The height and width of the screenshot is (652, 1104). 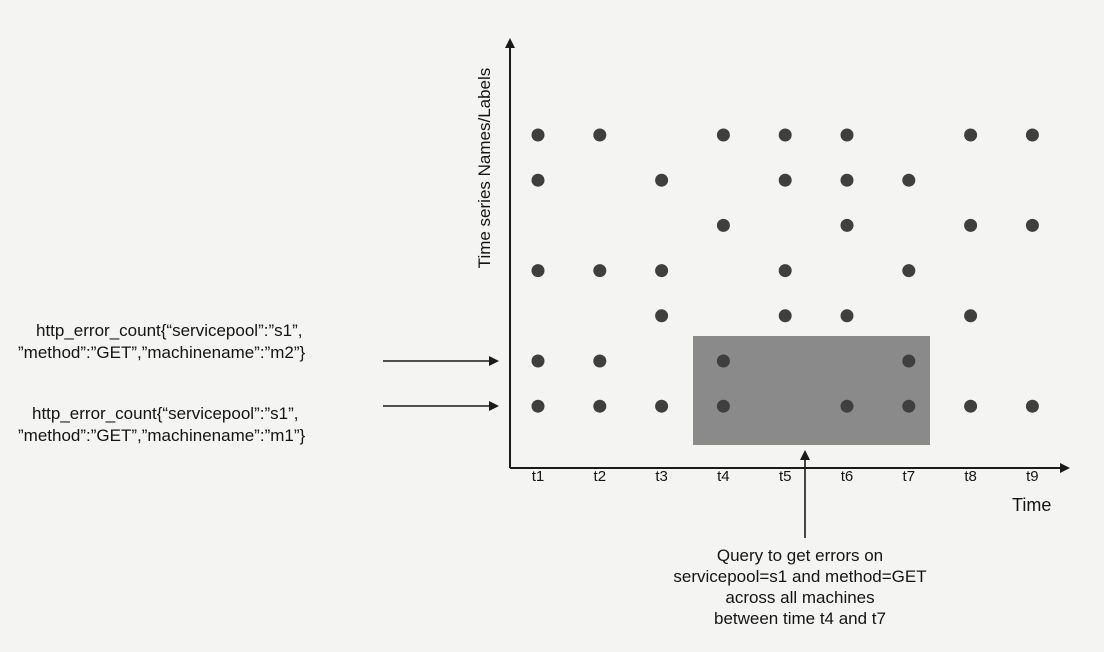 I want to click on tick-label-t7: t7, so click(x=909, y=476).